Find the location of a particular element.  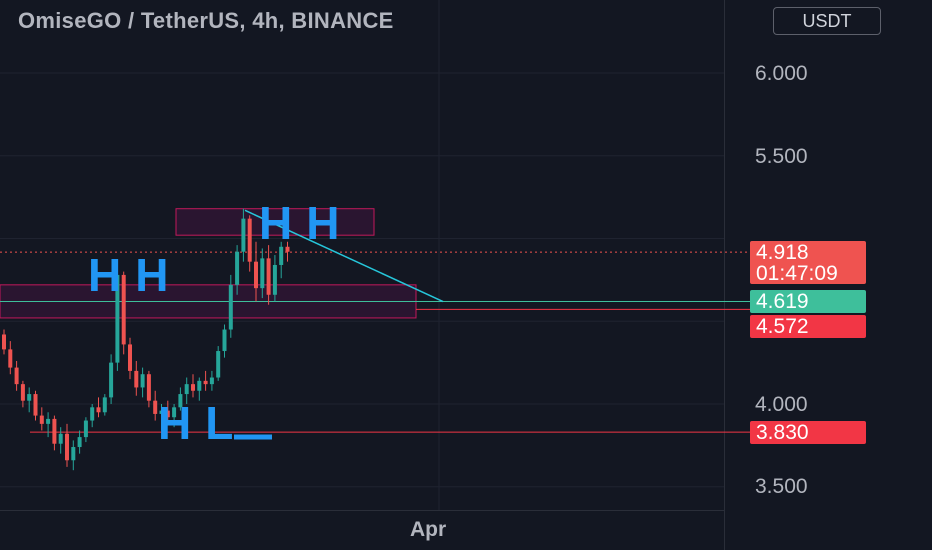

price-badge-3830: 3.830 is located at coordinates (808, 432).